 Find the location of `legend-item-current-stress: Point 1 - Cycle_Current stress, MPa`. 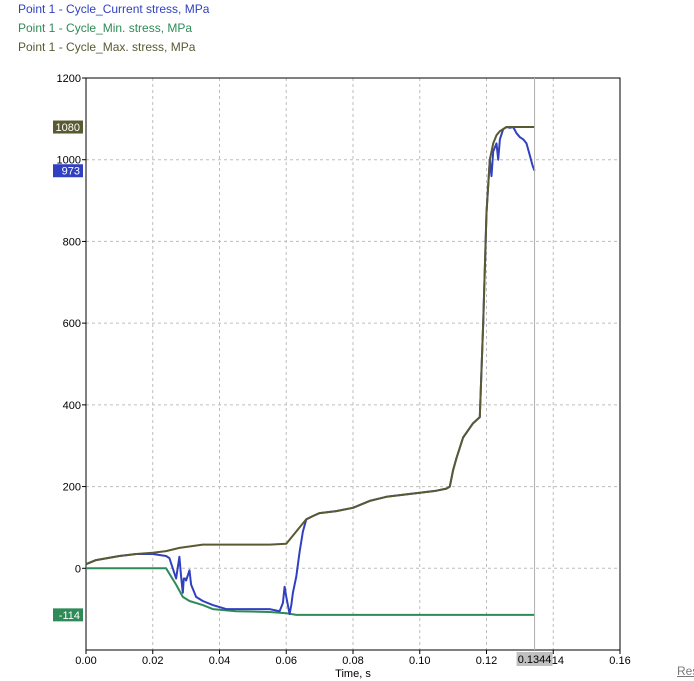

legend-item-current-stress: Point 1 - Cycle_Current stress, MPa is located at coordinates (114, 9).